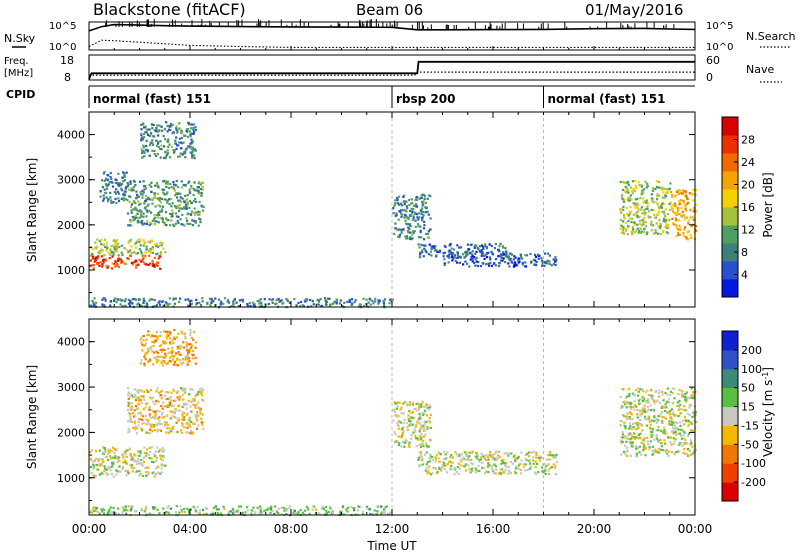  What do you see at coordinates (71, 342) in the screenshot?
I see `velocity-ytick-label: 4000` at bounding box center [71, 342].